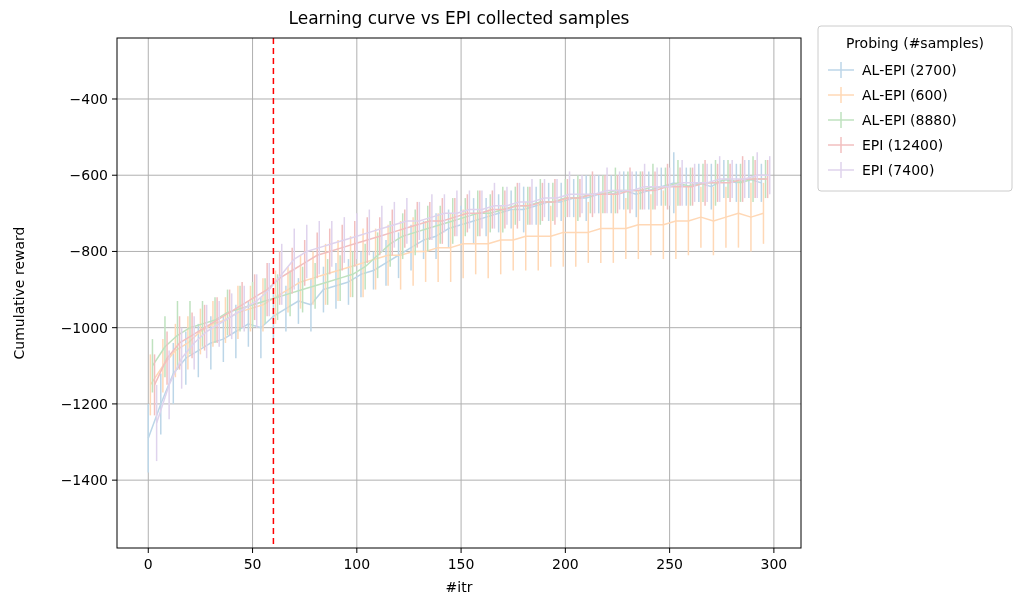  What do you see at coordinates (898, 170) in the screenshot?
I see `legend-label: EPI (7400)` at bounding box center [898, 170].